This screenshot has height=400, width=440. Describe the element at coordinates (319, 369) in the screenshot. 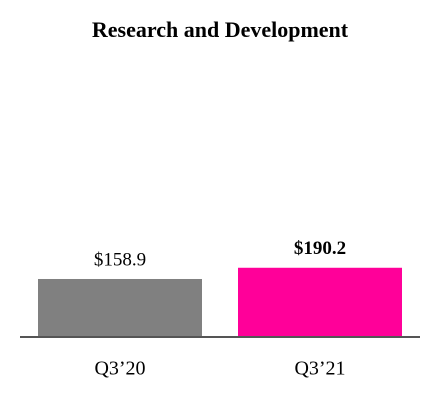

I see `x-tick-label: Q3’21` at that location.